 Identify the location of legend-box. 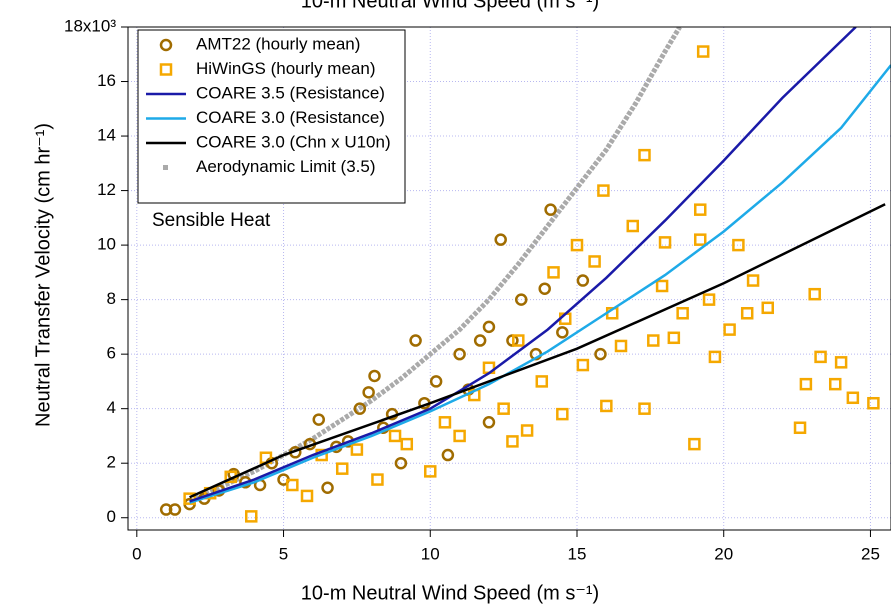
(271, 116).